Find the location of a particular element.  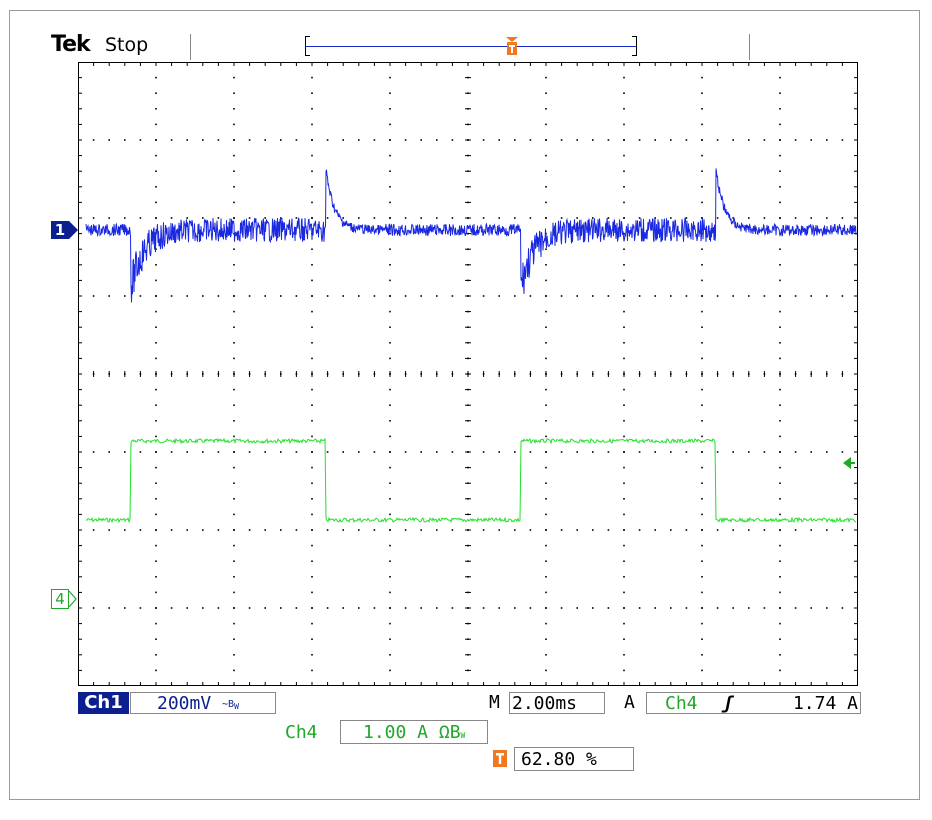

ch1-scale-readout: 200mV ∼BW is located at coordinates (203, 703).